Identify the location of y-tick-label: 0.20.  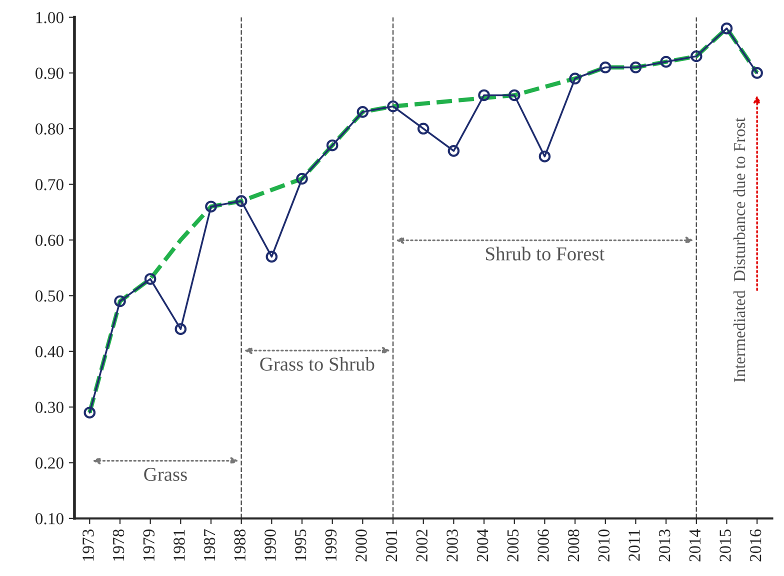
(50, 463).